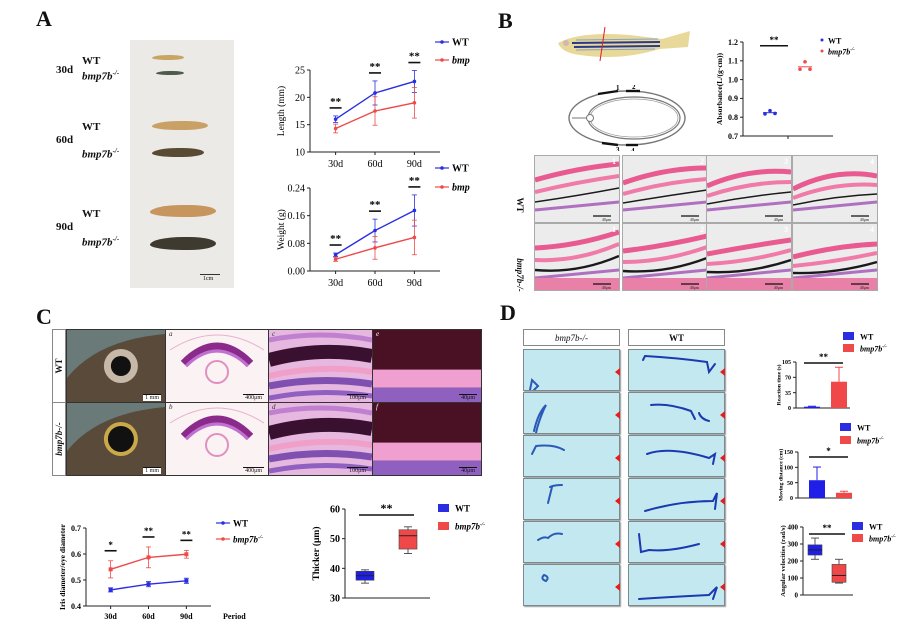 This screenshot has width=913, height=625. Describe the element at coordinates (520, 275) in the screenshot. I see `histology-mut-row-label: bmp7b-/-` at that location.